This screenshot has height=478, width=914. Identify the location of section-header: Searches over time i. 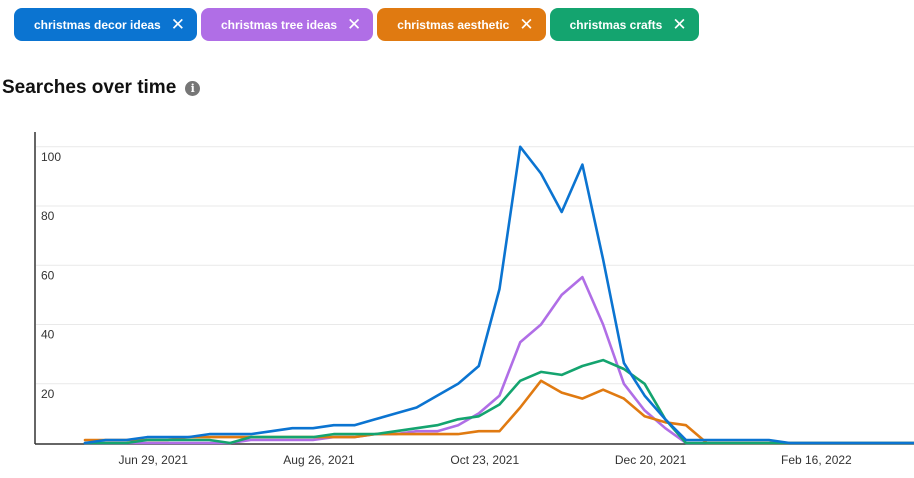
(101, 88).